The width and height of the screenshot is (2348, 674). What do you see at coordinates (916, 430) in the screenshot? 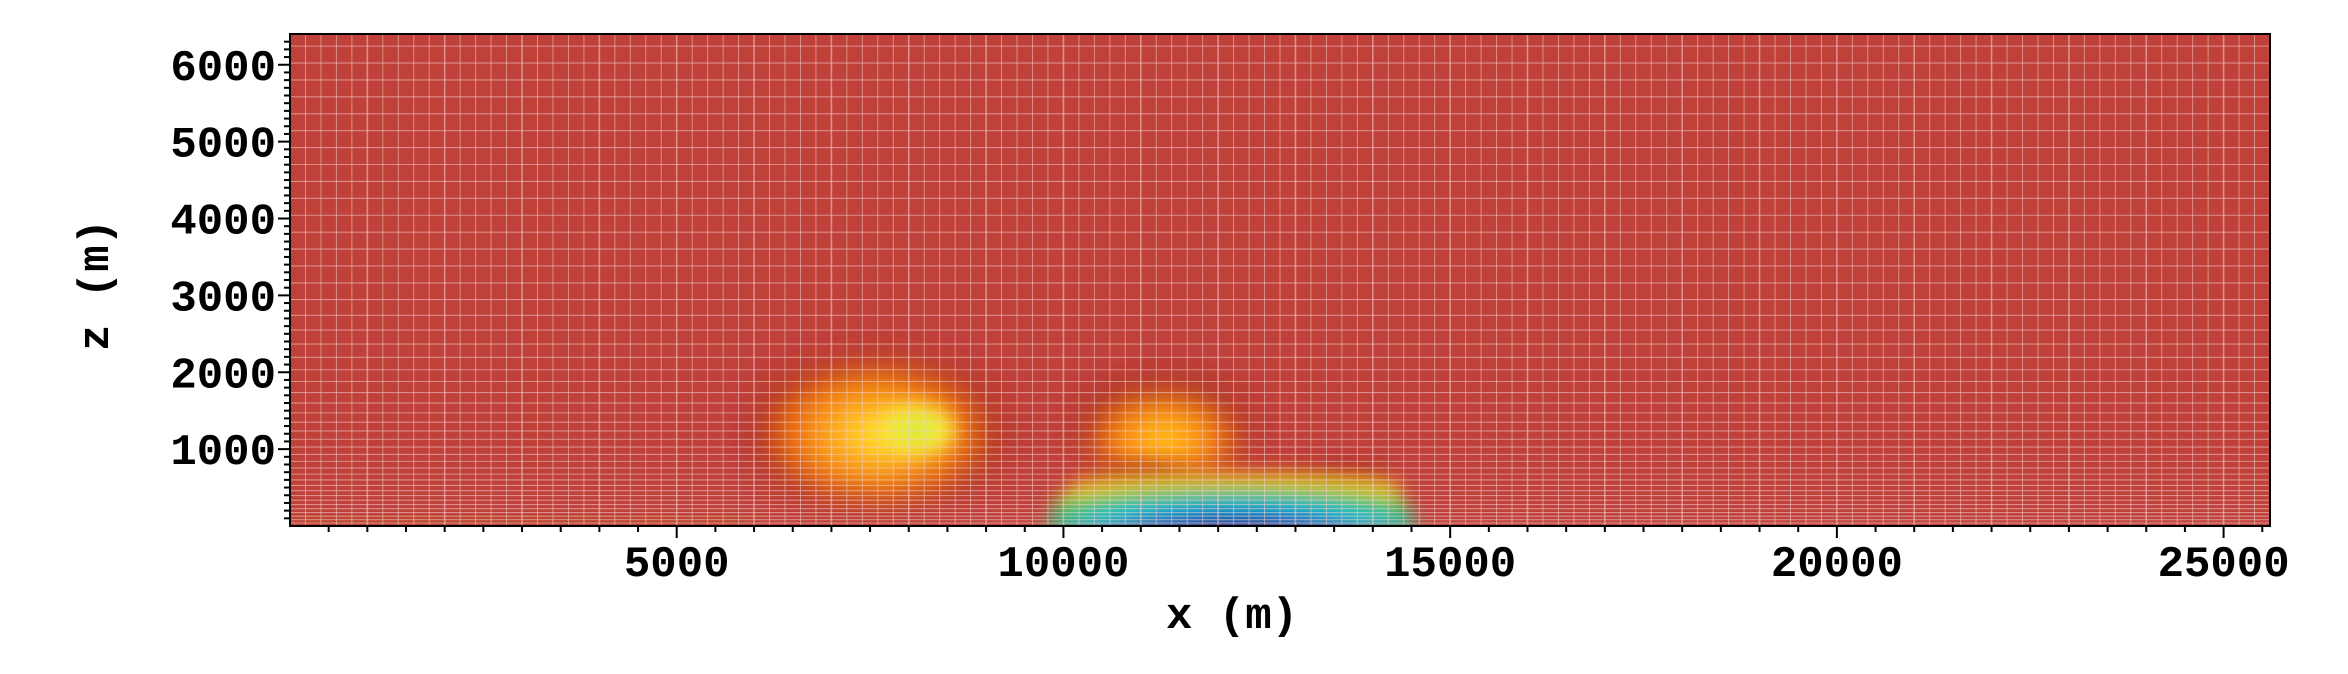
I see `rotor-core-feature` at bounding box center [916, 430].